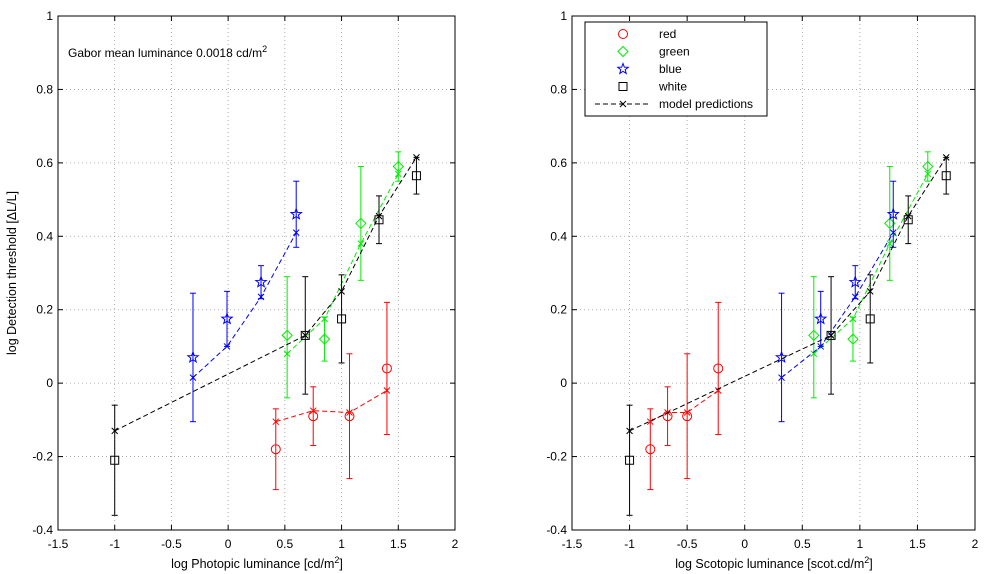 This screenshot has height=574, width=985. I want to click on left-series-blue, so click(244, 301).